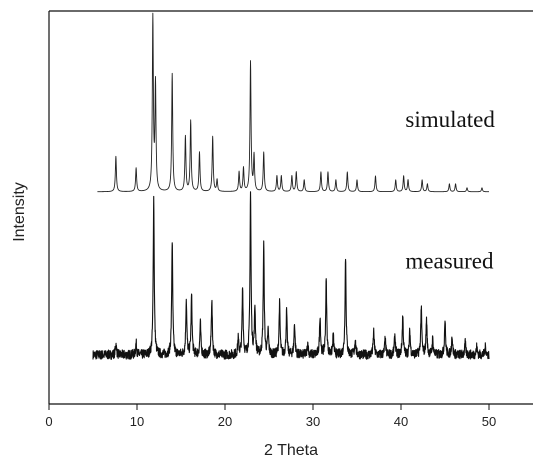  Describe the element at coordinates (291, 450) in the screenshot. I see `x-axis-label: 2 Theta` at that location.